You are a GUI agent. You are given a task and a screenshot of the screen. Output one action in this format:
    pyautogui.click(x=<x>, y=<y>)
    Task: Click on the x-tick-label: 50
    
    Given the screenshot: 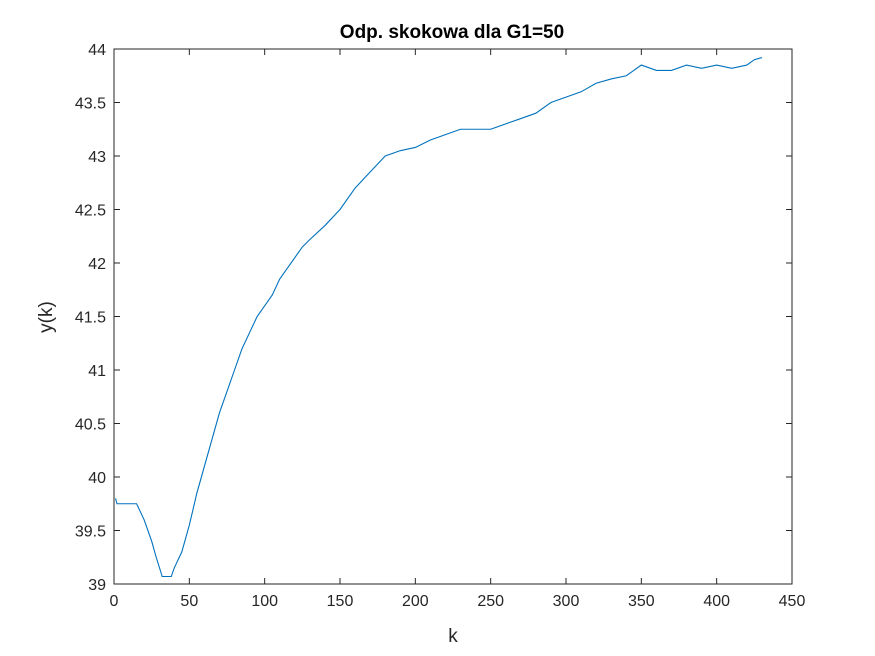 What is the action you would take?
    pyautogui.click(x=189, y=601)
    